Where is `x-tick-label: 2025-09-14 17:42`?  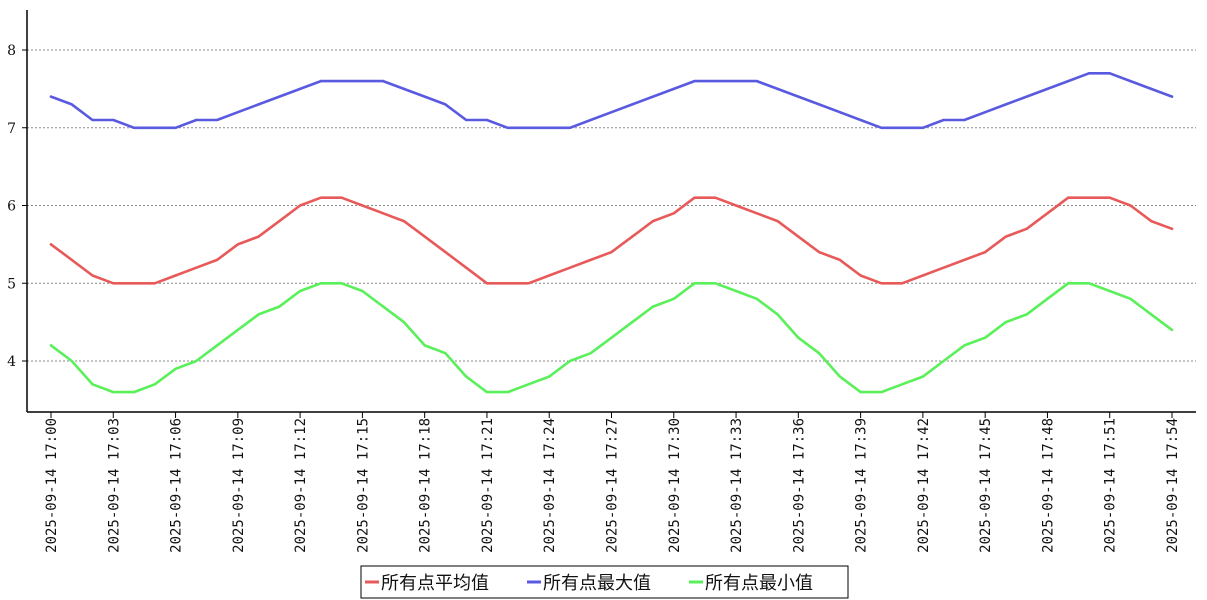 x-tick-label: 2025-09-14 17:42 is located at coordinates (924, 485).